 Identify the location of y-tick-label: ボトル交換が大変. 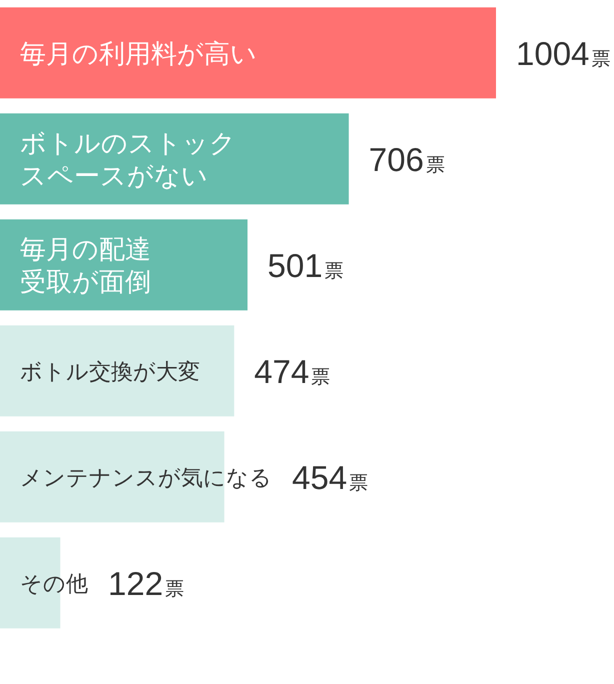
(110, 371).